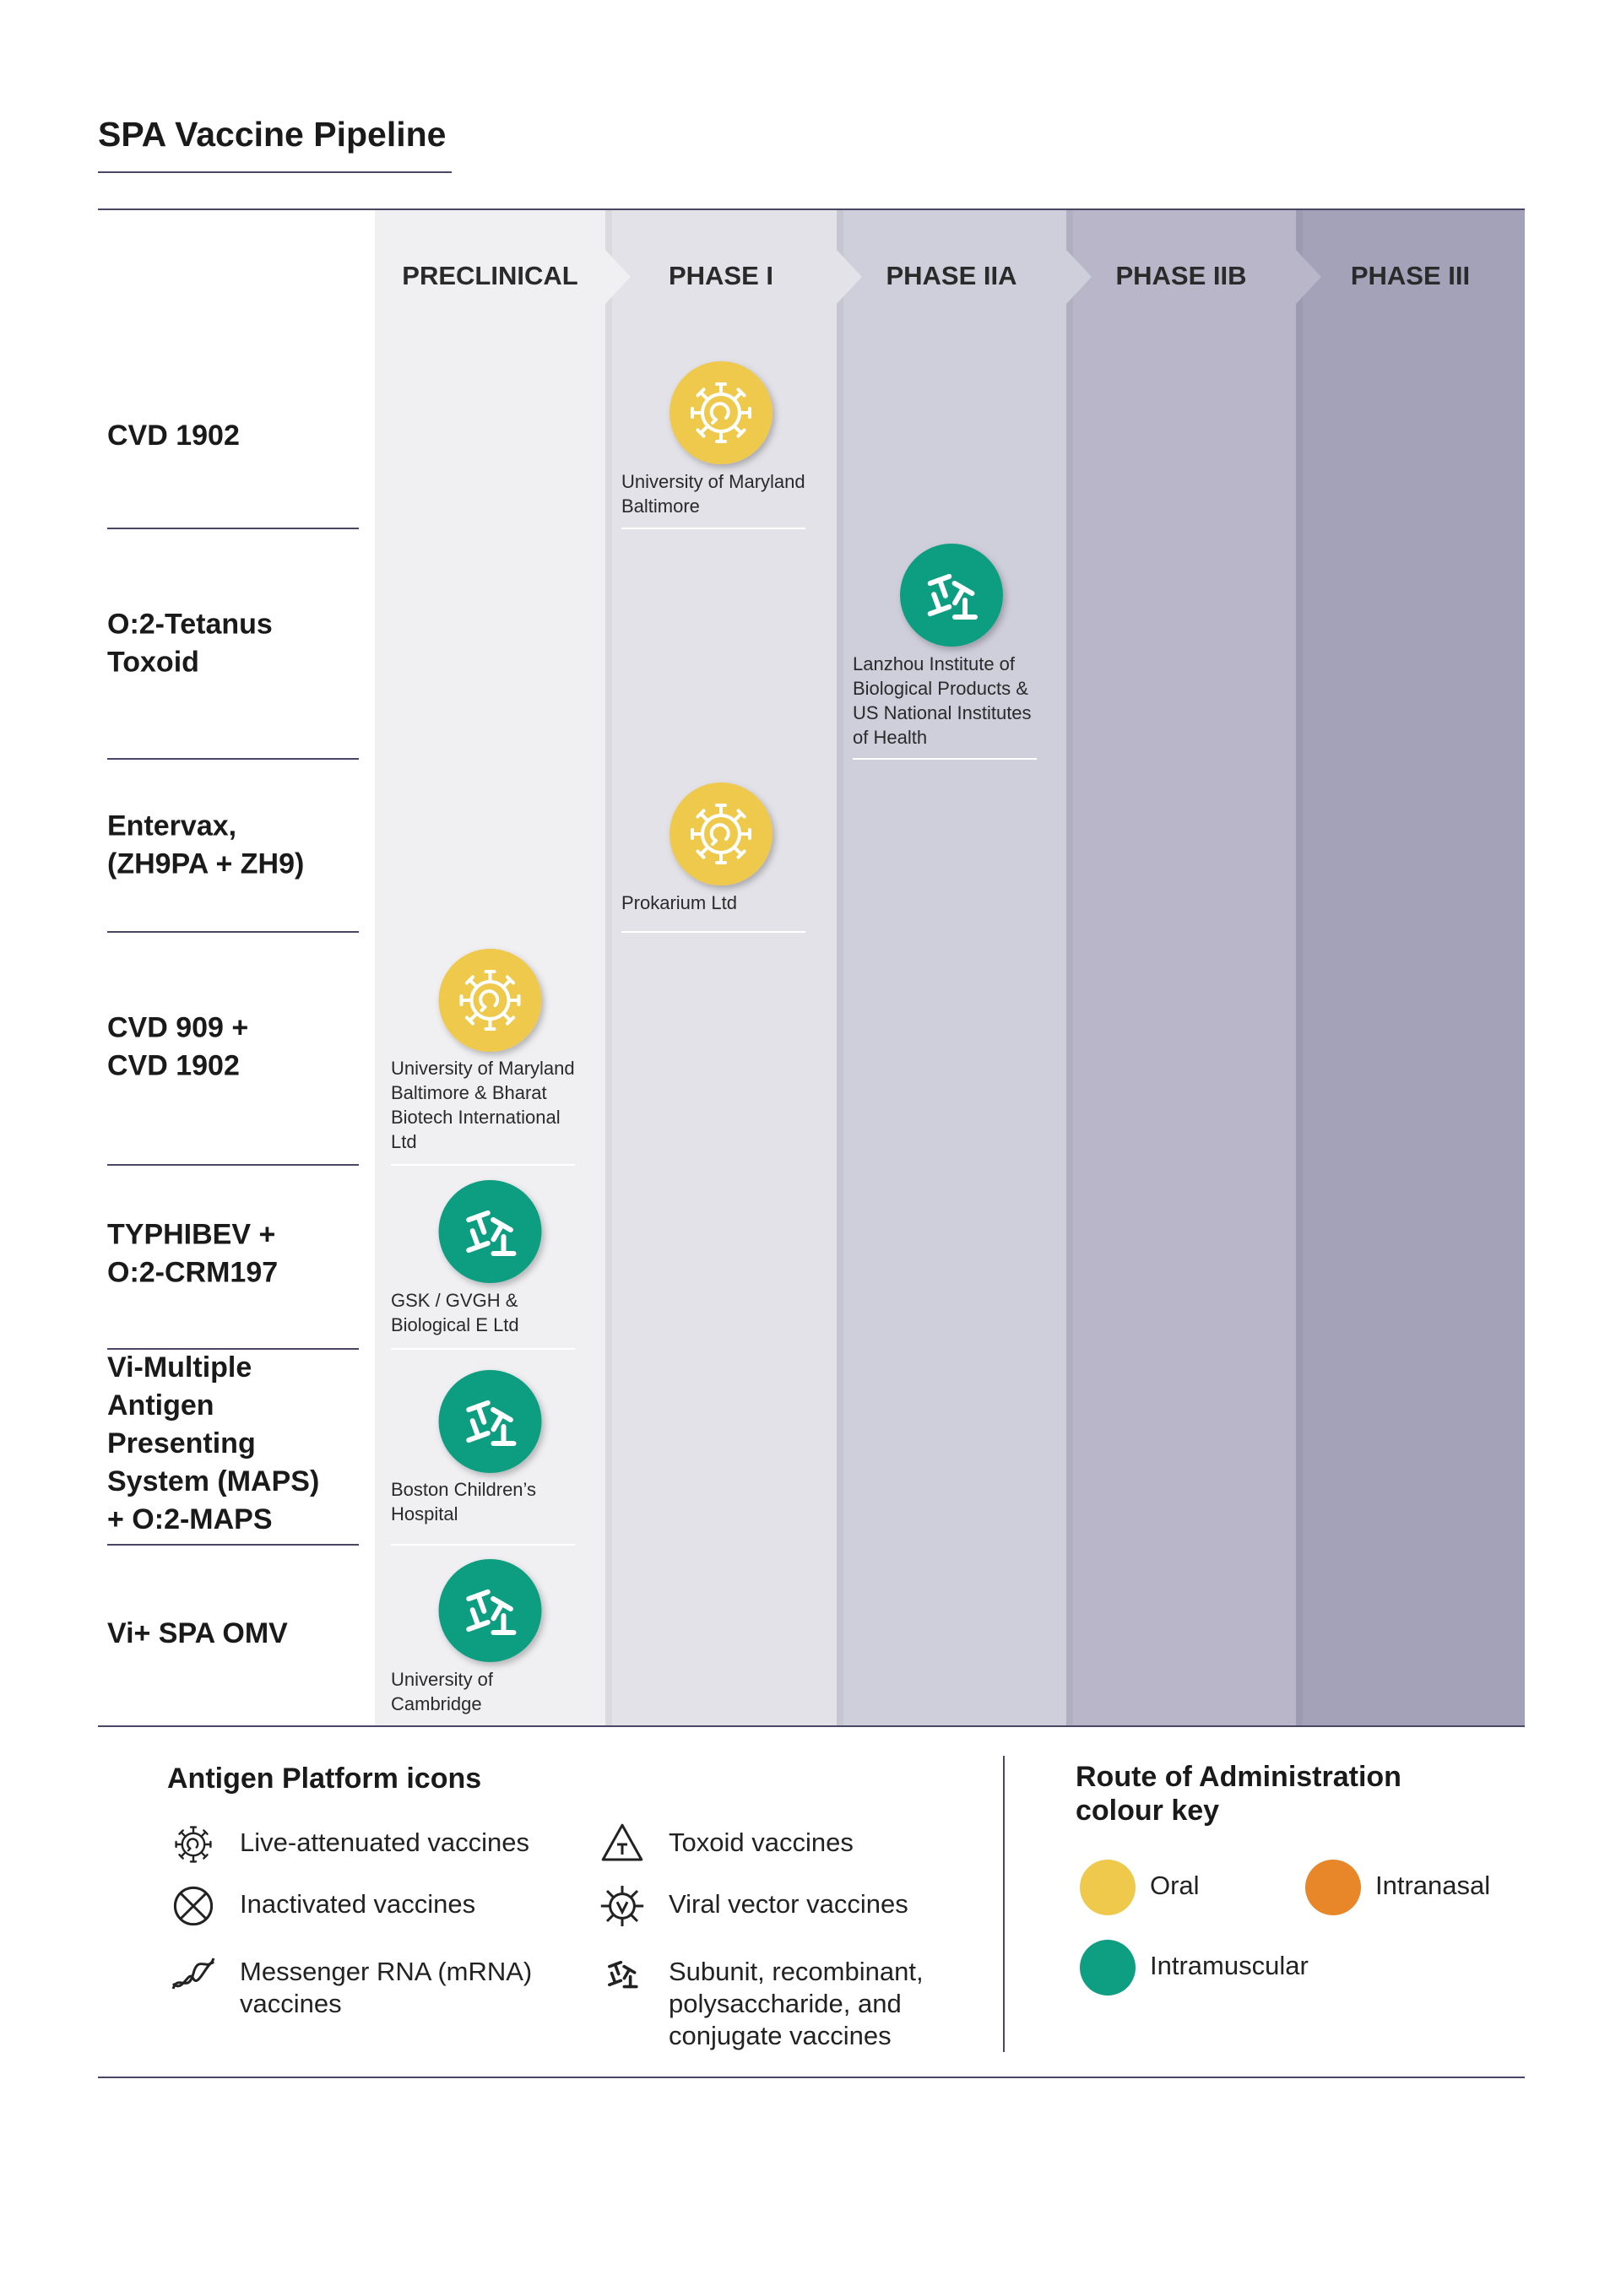  What do you see at coordinates (890, 737) in the screenshot?
I see `organisation: of Health` at bounding box center [890, 737].